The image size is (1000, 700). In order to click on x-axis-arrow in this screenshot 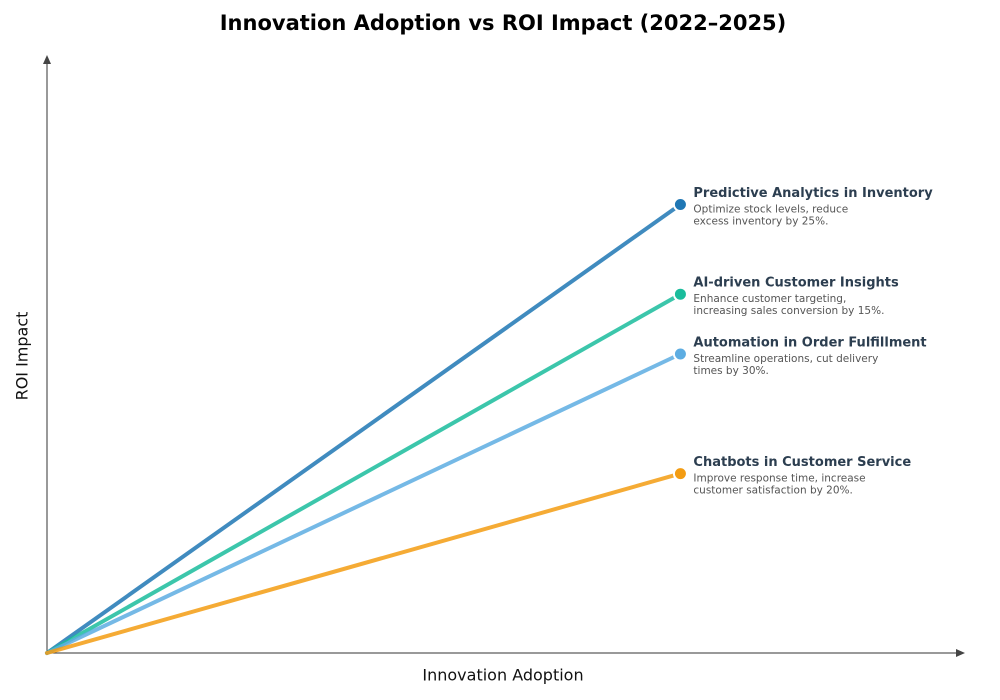, I will do `click(960, 653)`.